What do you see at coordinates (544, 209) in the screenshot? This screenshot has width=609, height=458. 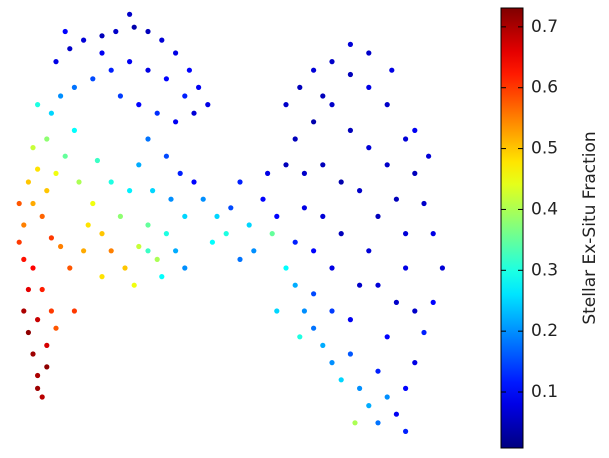 I see `colorbar-tick-label: 0.4` at bounding box center [544, 209].